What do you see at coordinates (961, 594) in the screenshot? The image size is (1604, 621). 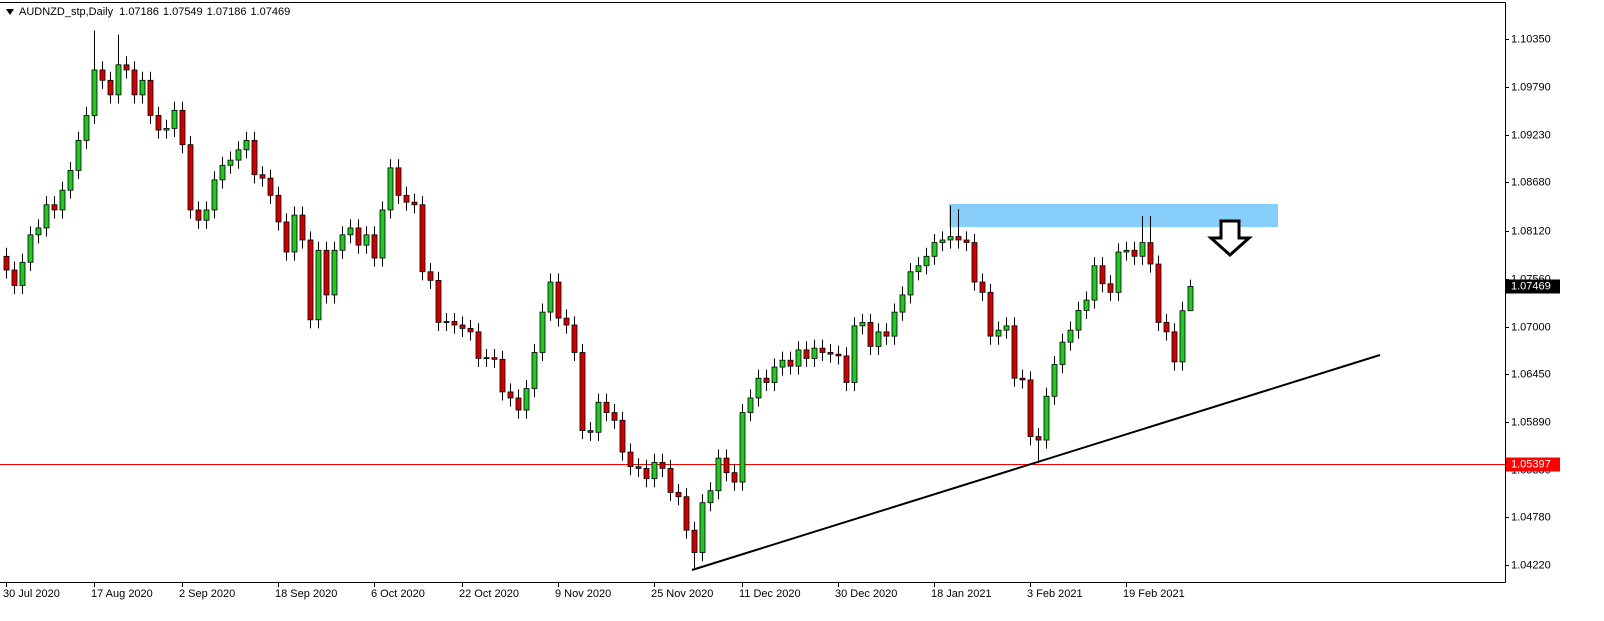 I see `x-tick-label: 18 Jan 2021` at bounding box center [961, 594].